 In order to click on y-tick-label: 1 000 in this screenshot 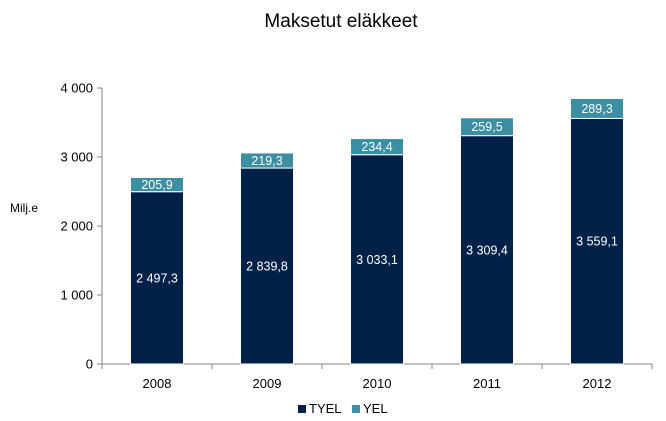, I will do `click(76, 295)`.